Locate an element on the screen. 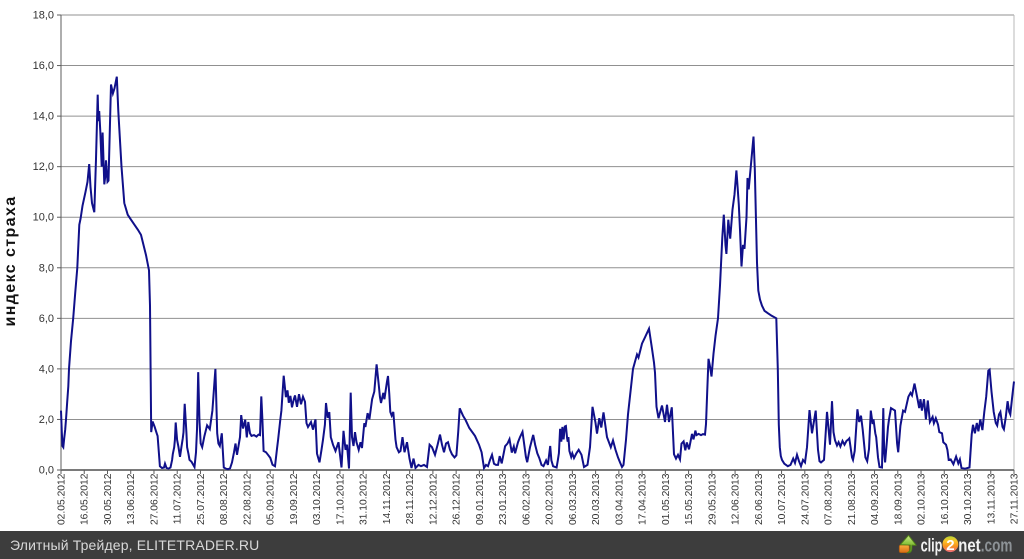 The height and width of the screenshot is (559, 1024). svg-text: 13.11.2013 is located at coordinates (991, 498).